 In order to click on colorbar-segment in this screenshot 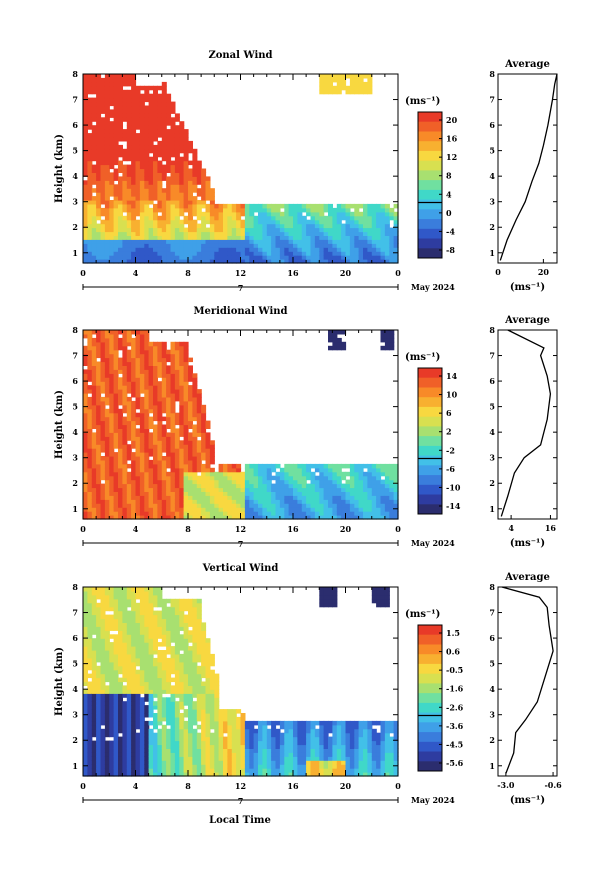, I will do `click(430, 126)`.